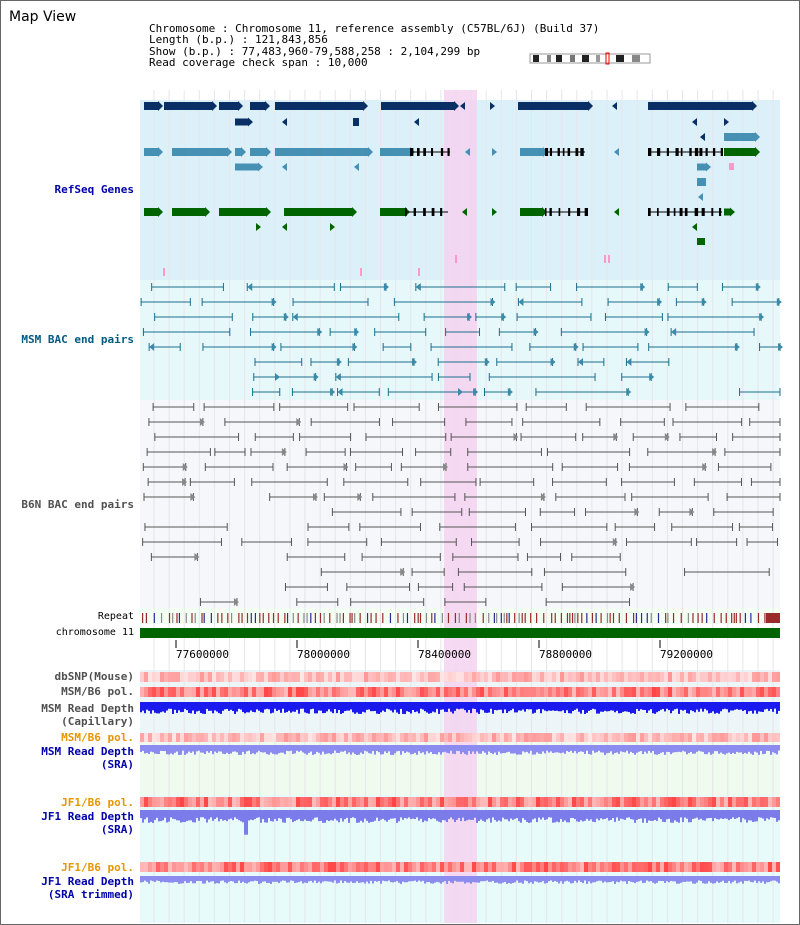 Image resolution: width=800 pixels, height=925 pixels. Describe the element at coordinates (87, 758) in the screenshot. I see `msm-depth-sra-label: MSM Read Depth (SRA)` at that location.